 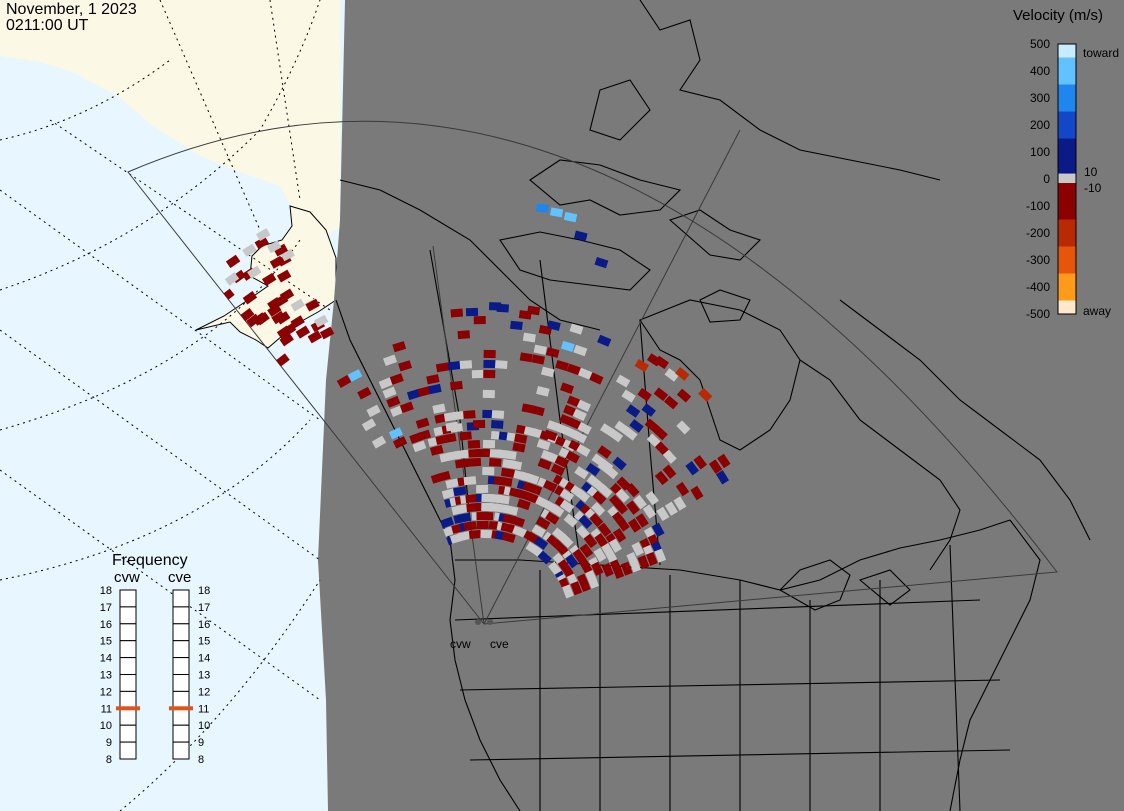 What do you see at coordinates (106, 625) in the screenshot?
I see `frequency-scale-label: 16` at bounding box center [106, 625].